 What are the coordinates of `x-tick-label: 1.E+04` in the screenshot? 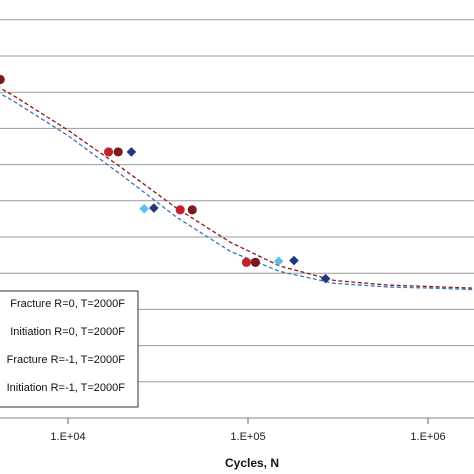 It's located at (67, 437).